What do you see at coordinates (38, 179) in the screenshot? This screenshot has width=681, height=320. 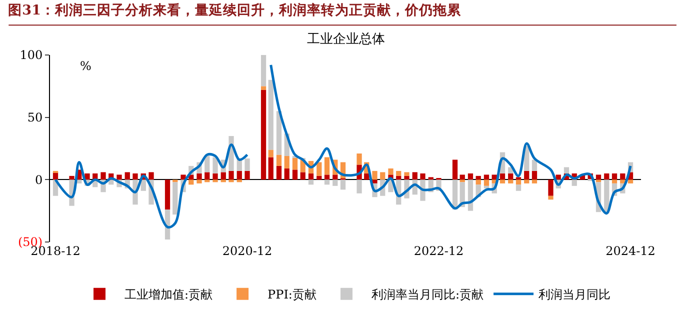 I see `y-tick-label: 0` at bounding box center [38, 179].